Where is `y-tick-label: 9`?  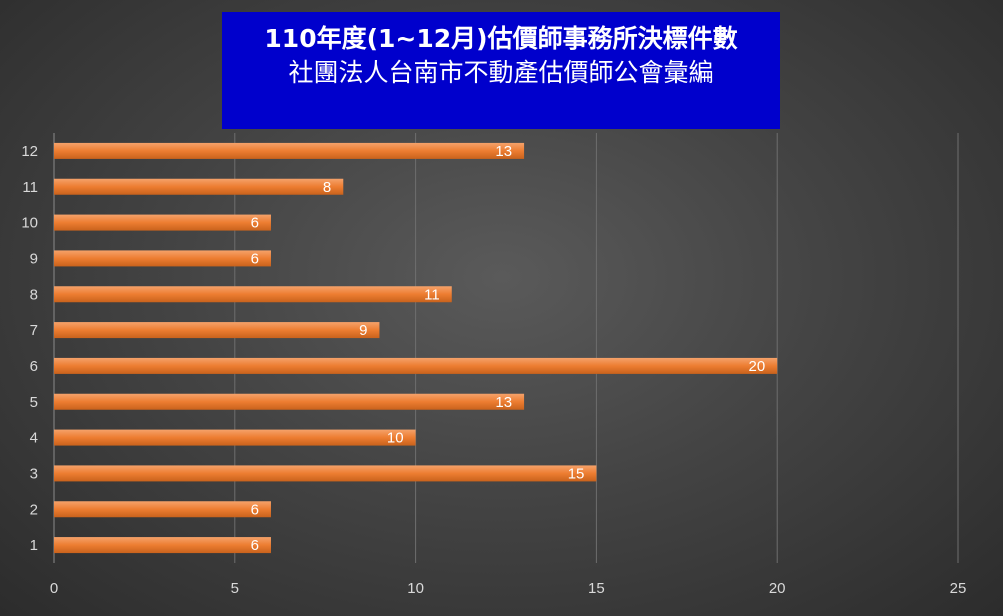 y-tick-label: 9 is located at coordinates (34, 258).